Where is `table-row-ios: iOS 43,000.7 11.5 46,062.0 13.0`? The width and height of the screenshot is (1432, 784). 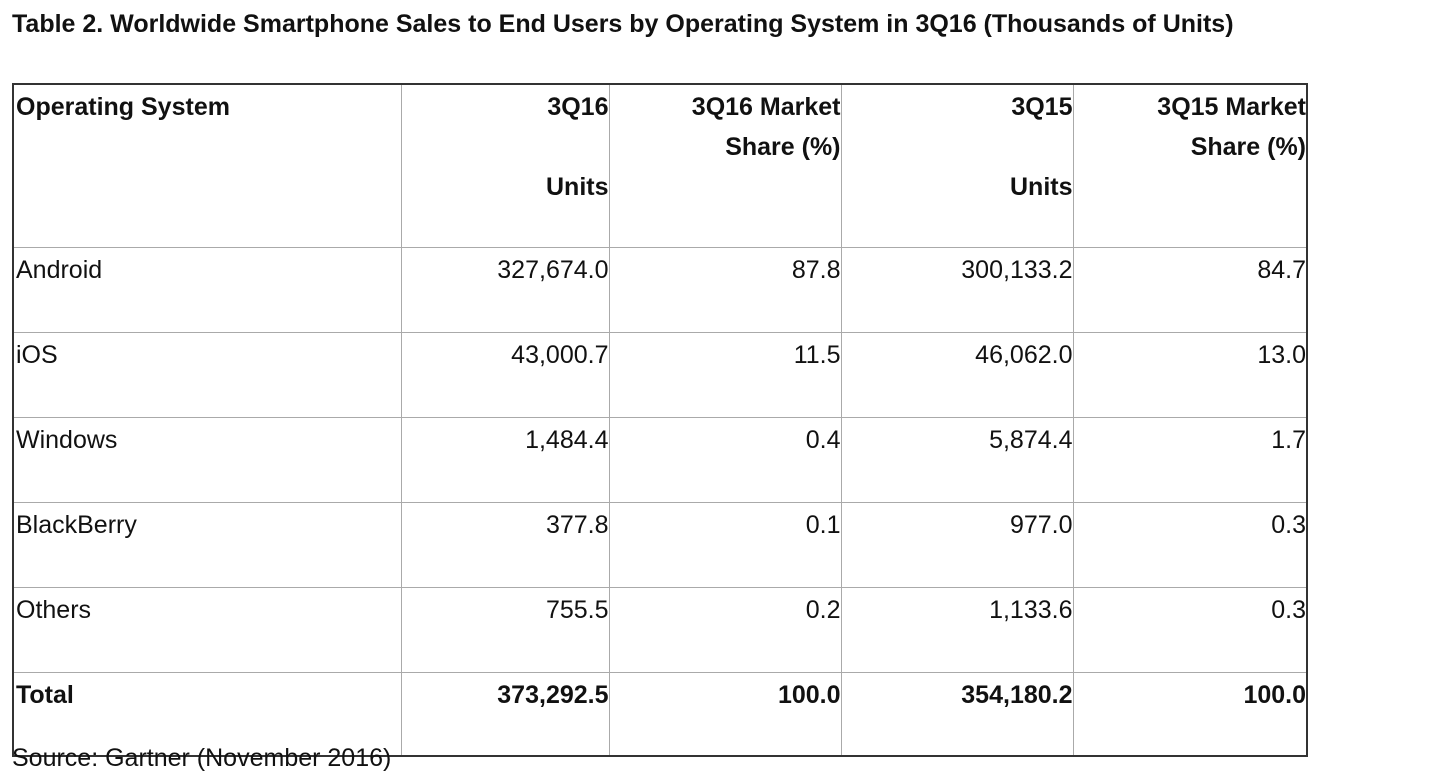 table-row-ios: iOS 43,000.7 11.5 46,062.0 13.0 is located at coordinates (660, 375).